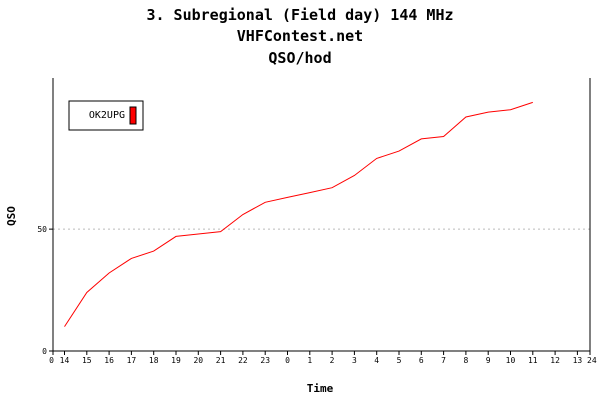 The height and width of the screenshot is (405, 600). I want to click on legend-label: OK2UPG, so click(107, 115).